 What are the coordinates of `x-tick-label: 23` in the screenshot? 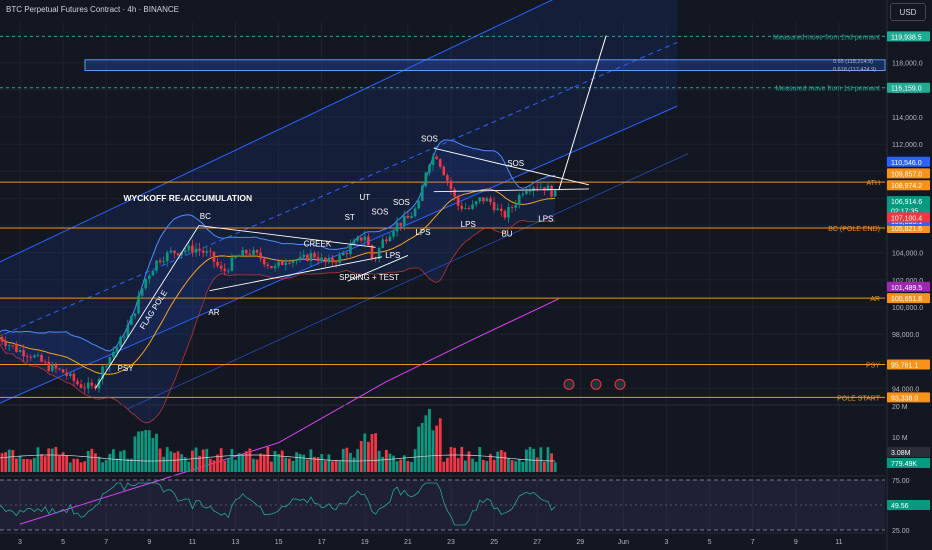 It's located at (451, 542).